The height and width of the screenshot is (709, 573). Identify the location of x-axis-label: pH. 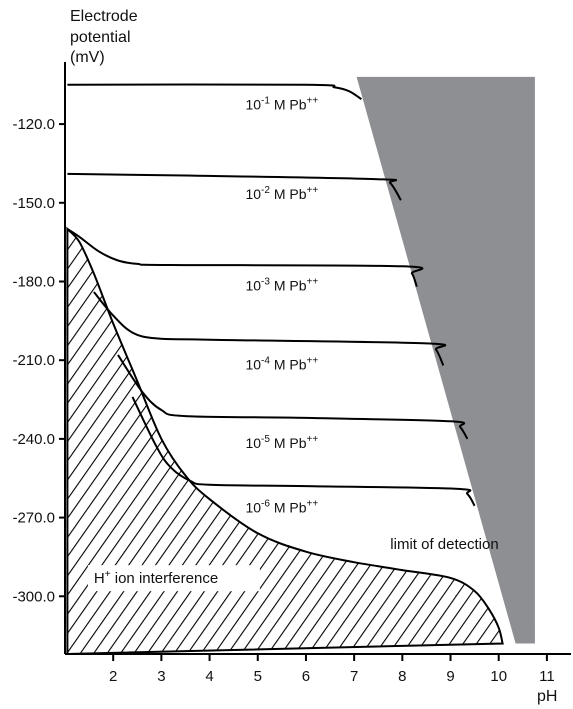
(547, 696).